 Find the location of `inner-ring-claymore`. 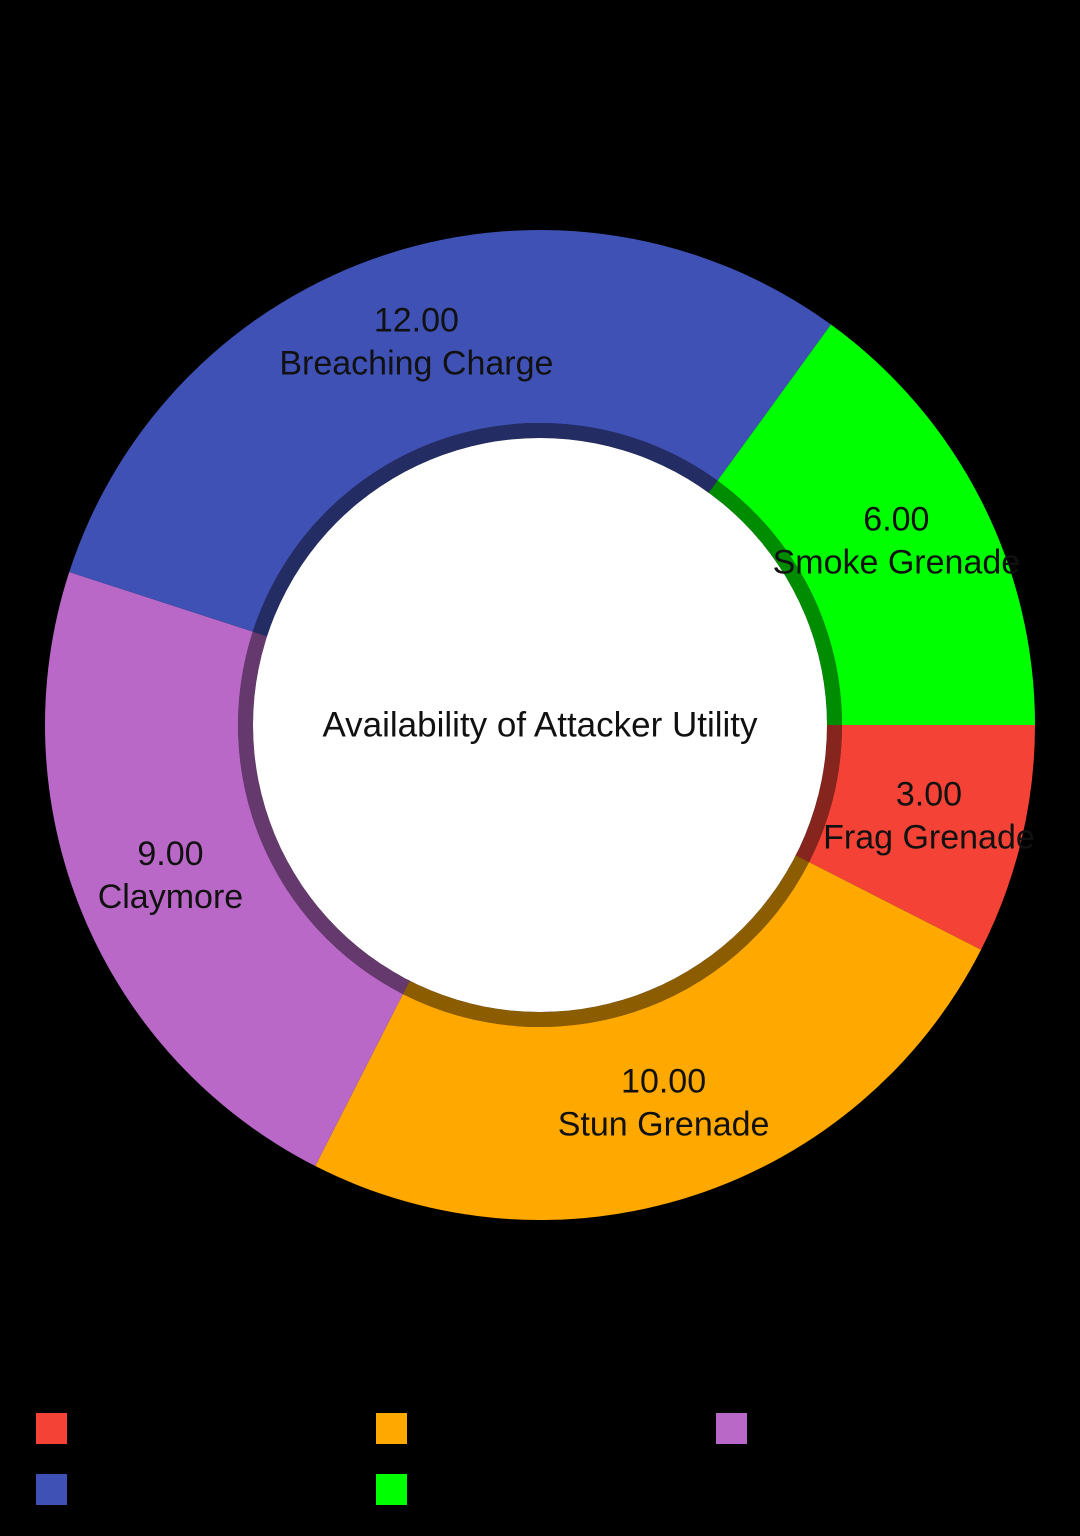

inner-ring-claymore is located at coordinates (323, 813).